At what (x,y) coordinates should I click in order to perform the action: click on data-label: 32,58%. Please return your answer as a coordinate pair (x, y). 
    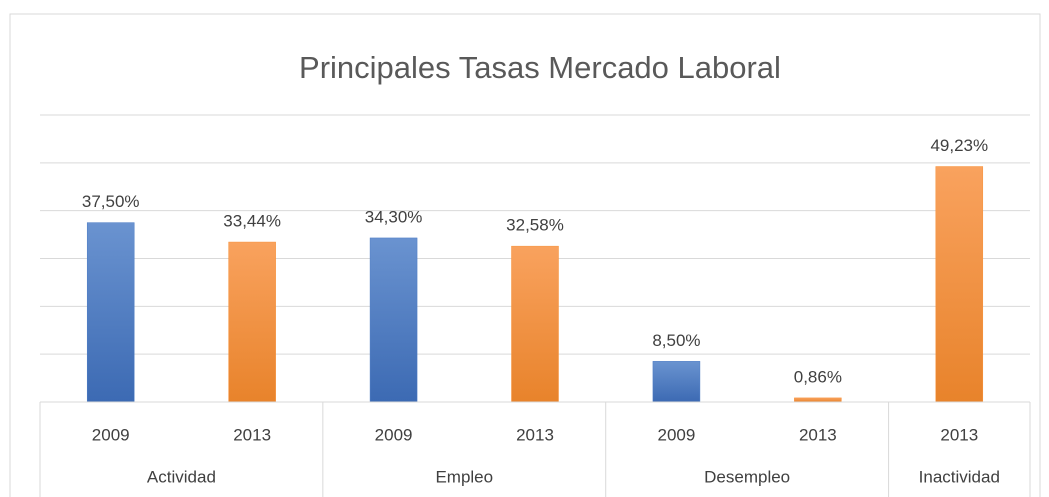
    Looking at the image, I should click on (535, 225).